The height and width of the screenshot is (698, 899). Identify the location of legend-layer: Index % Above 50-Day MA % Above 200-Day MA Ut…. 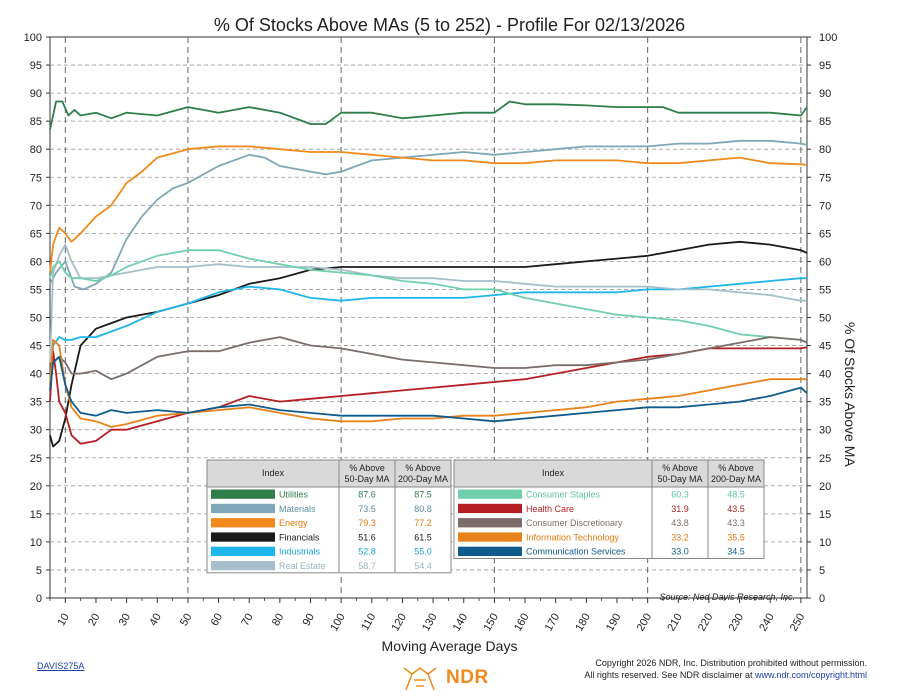
(485, 516).